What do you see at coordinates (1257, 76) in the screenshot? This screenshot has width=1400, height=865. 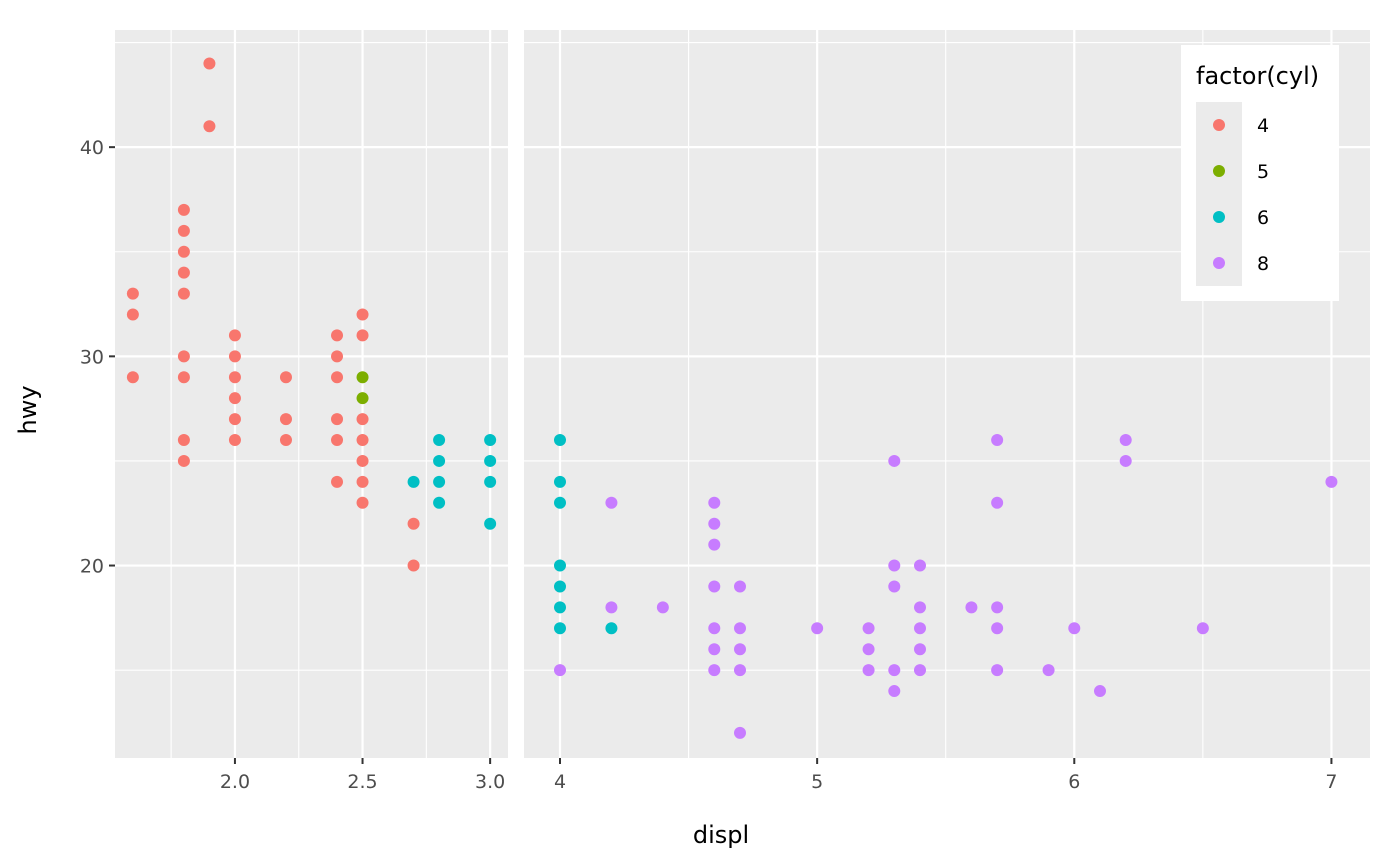 I see `legend-title: factor(cyl)` at bounding box center [1257, 76].